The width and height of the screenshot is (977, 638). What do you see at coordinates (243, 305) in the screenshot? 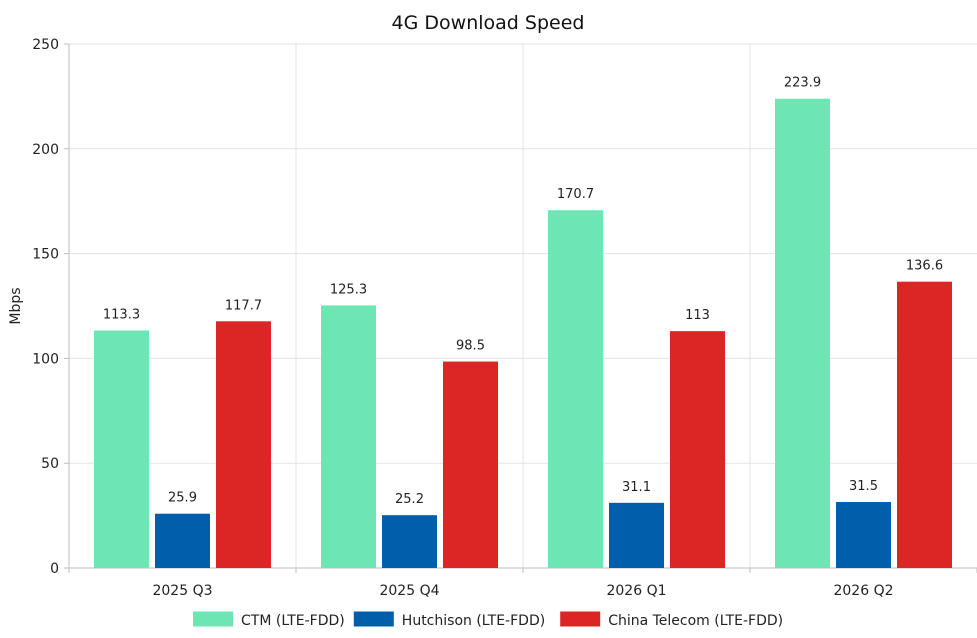
I see `data-label: 117.7` at bounding box center [243, 305].